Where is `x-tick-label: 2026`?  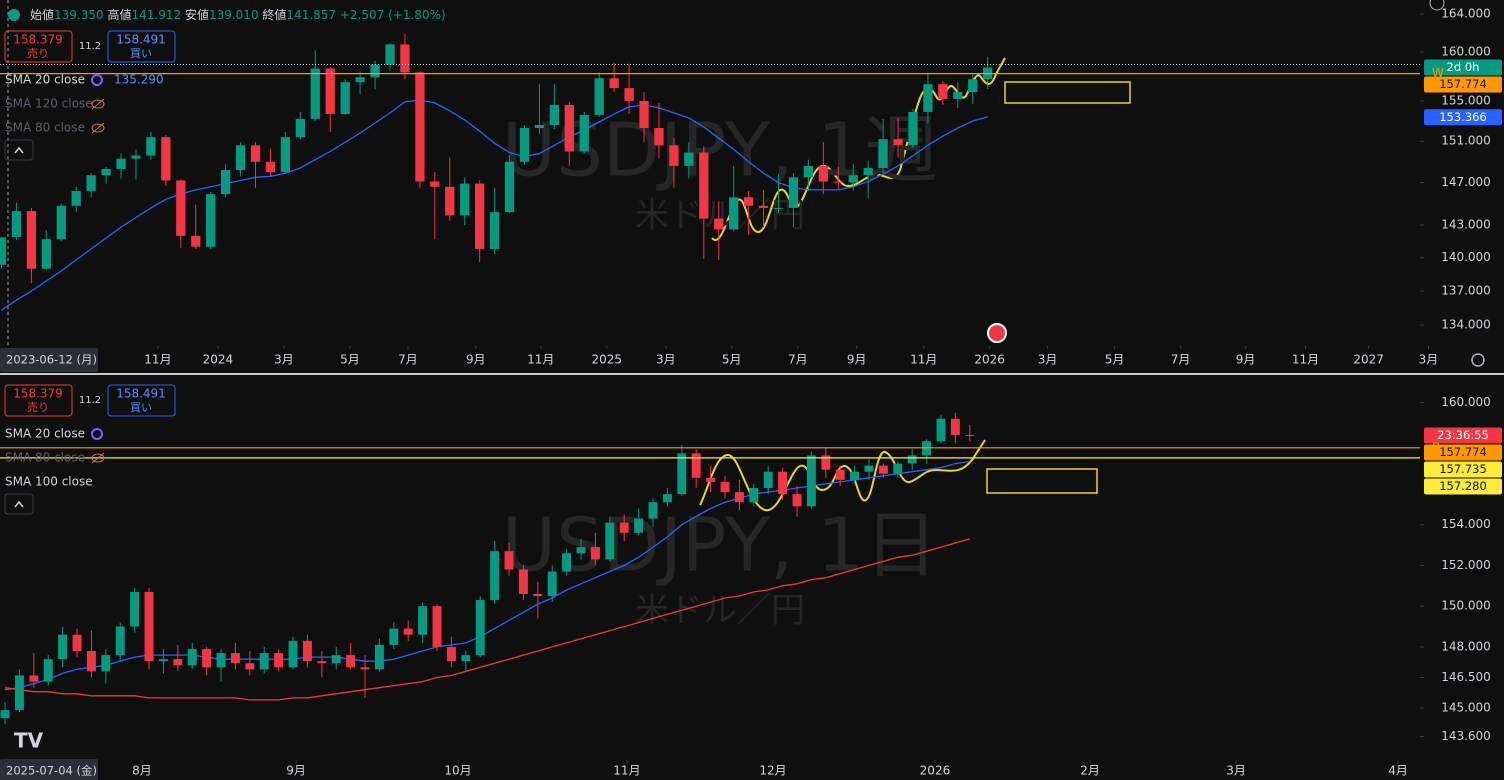
x-tick-label: 2026 is located at coordinates (935, 771).